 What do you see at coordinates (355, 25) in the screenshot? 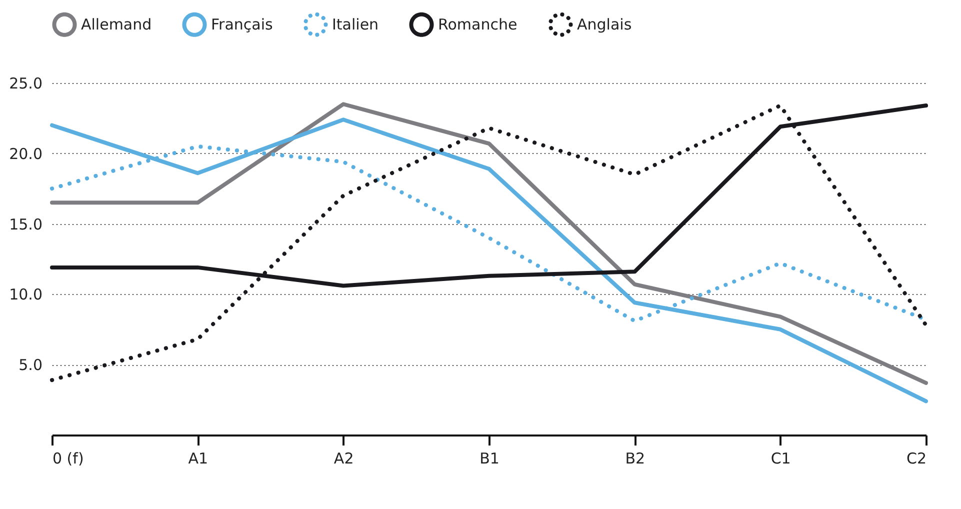
I see `legend-label: Italien` at bounding box center [355, 25].